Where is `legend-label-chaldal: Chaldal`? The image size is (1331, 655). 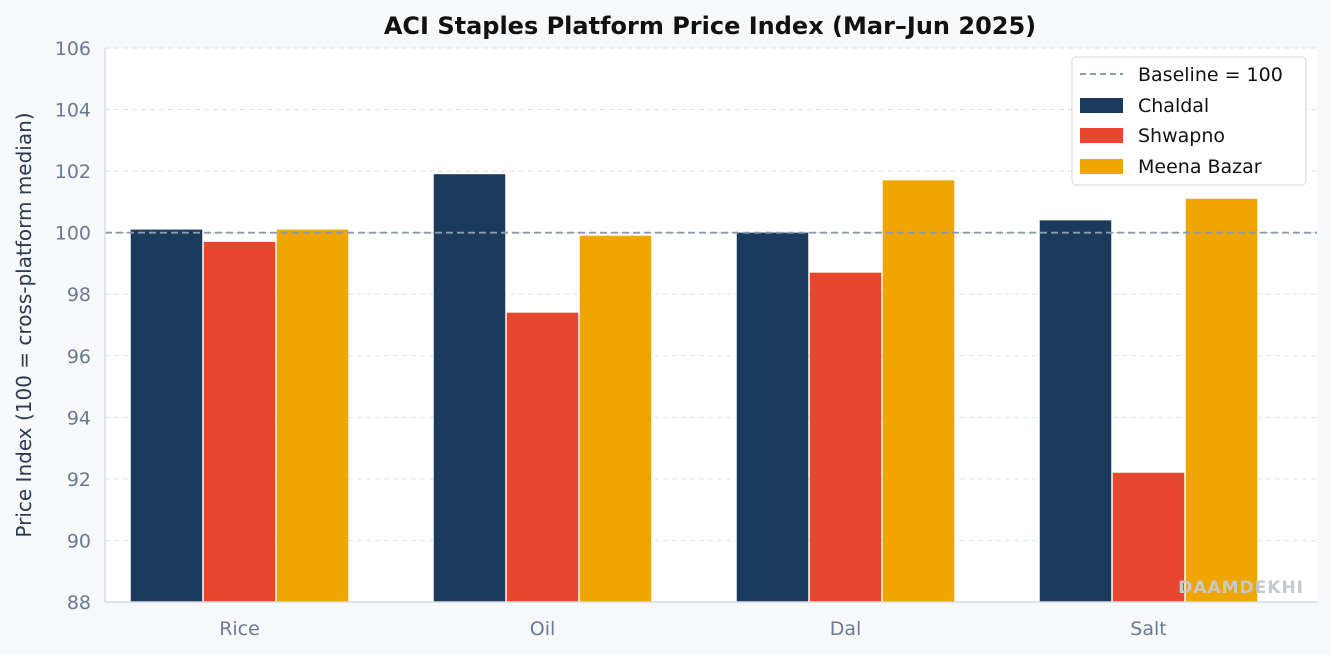
legend-label-chaldal: Chaldal is located at coordinates (1173, 106).